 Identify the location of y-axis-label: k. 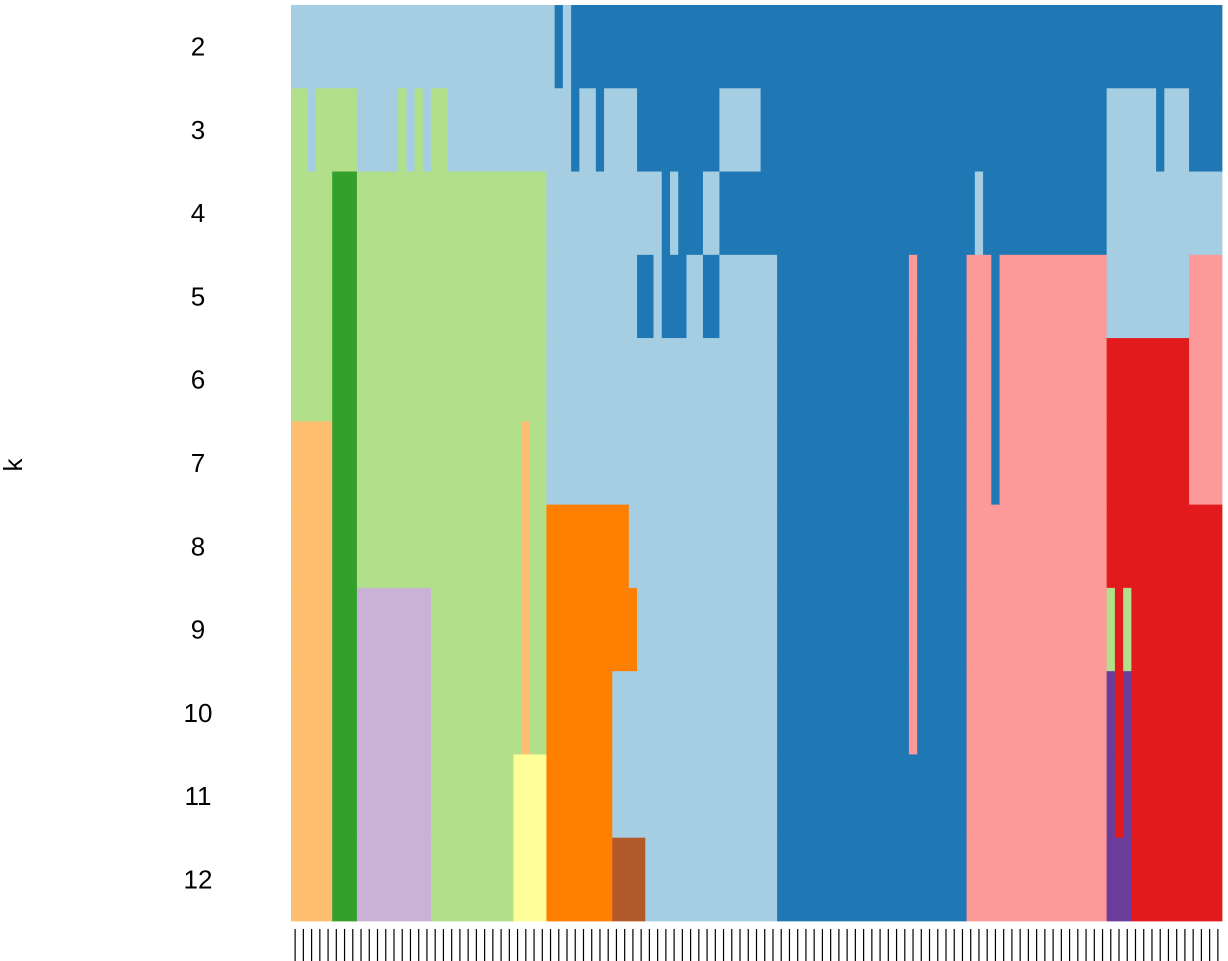
(14, 465).